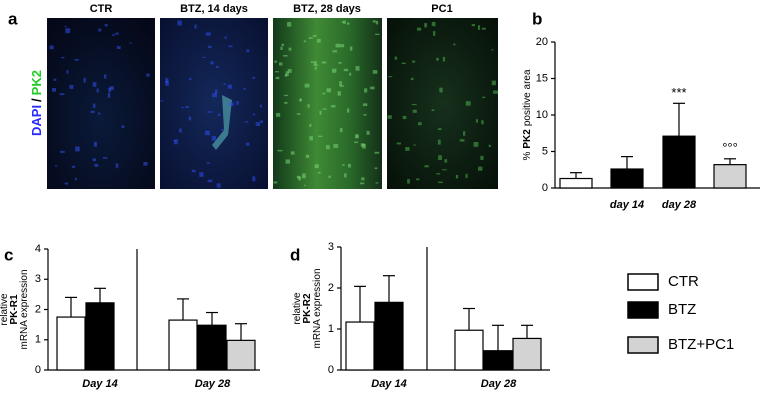 The width and height of the screenshot is (776, 416). Describe the element at coordinates (627, 205) in the screenshot. I see `x-tick-label: day 14` at that location.